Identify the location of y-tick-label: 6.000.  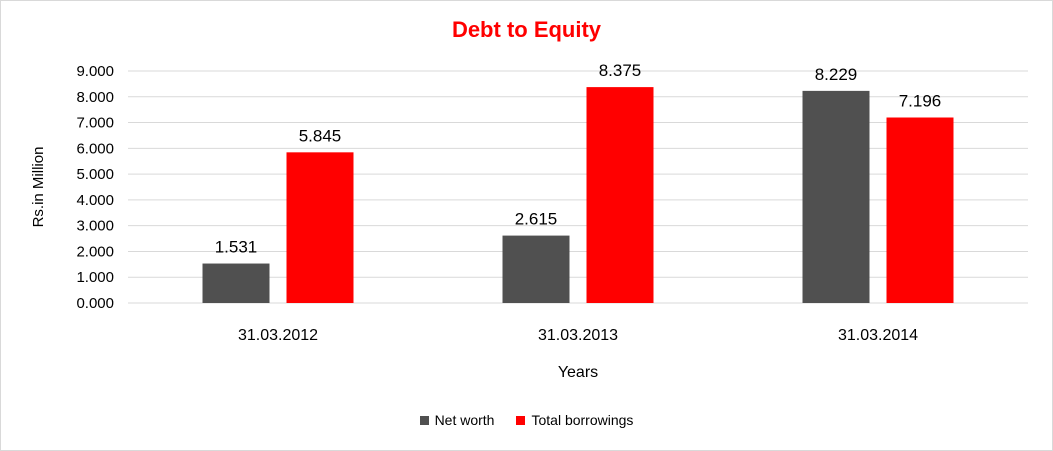
(95, 148).